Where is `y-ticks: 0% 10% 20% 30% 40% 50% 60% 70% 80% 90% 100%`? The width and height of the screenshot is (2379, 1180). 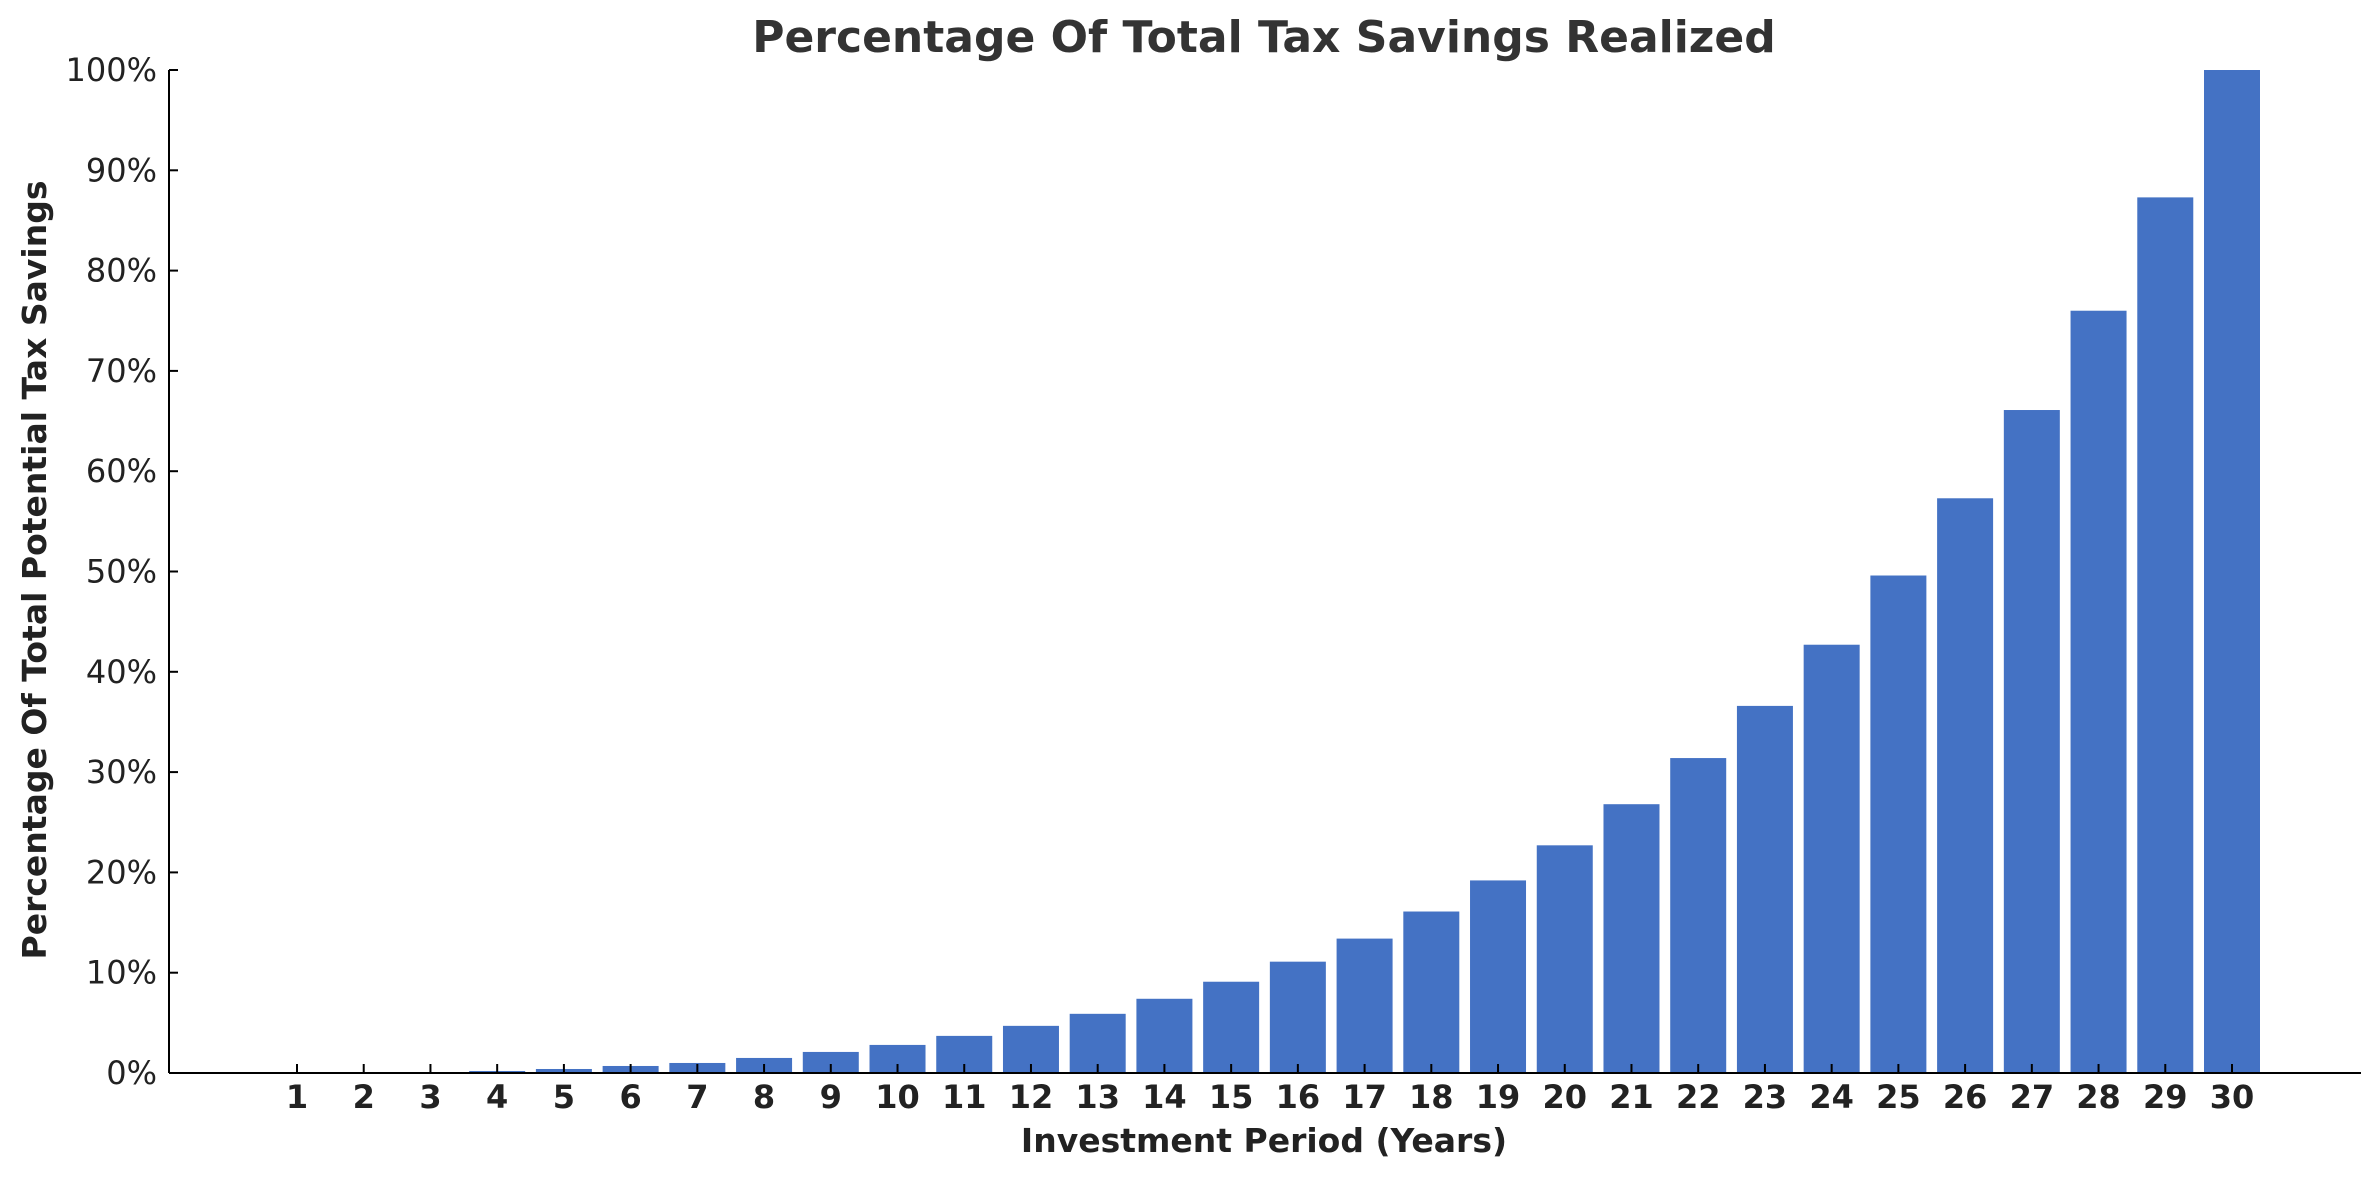
y-ticks: 0% 10% 20% 30% 40% 50% 60% 70% 80% 90% 100% is located at coordinates (122, 571).